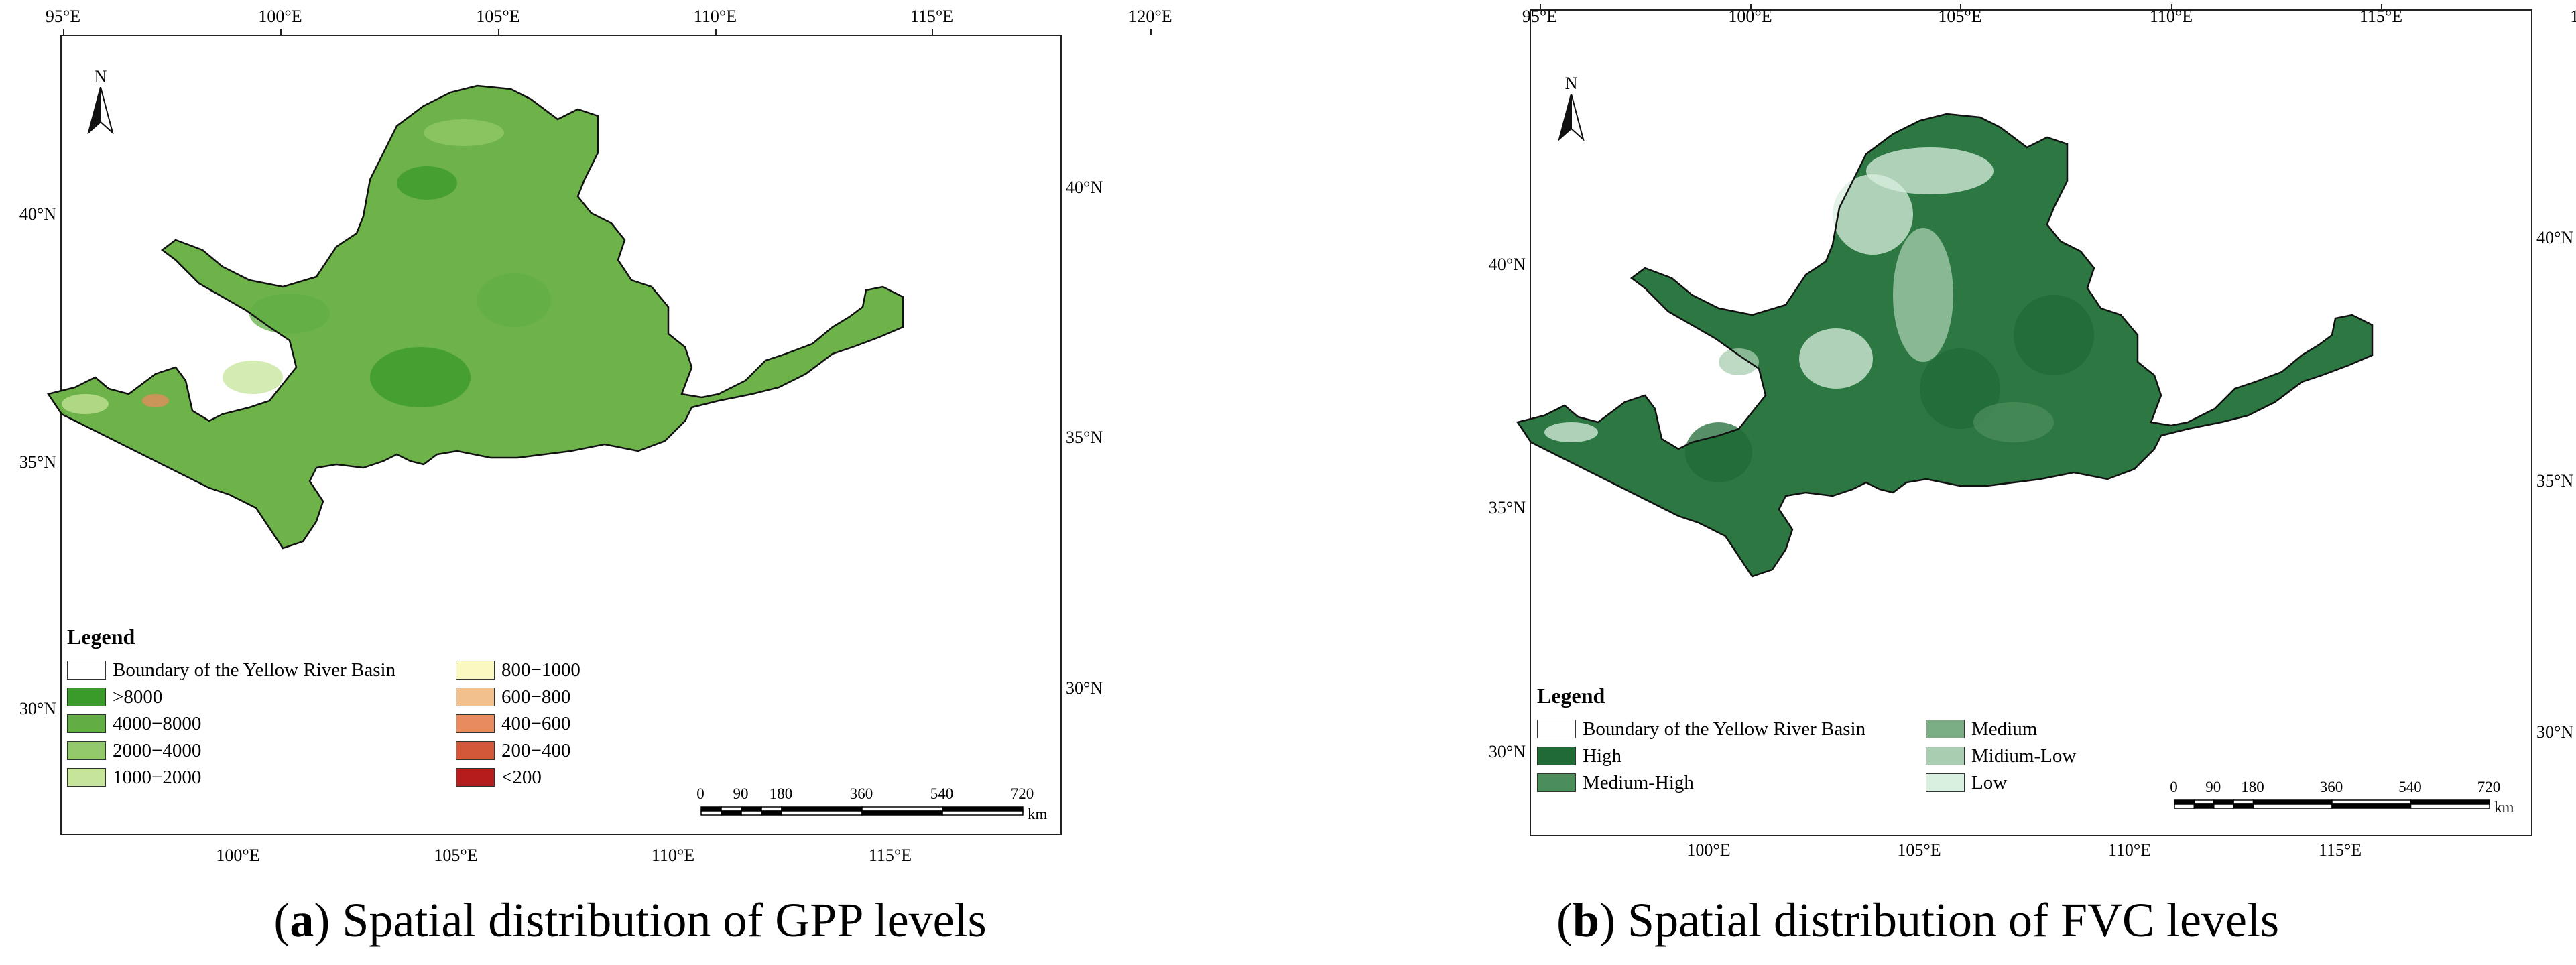 This screenshot has width=2576, height=965. Describe the element at coordinates (1022, 793) in the screenshot. I see `scale-label: 720` at that location.